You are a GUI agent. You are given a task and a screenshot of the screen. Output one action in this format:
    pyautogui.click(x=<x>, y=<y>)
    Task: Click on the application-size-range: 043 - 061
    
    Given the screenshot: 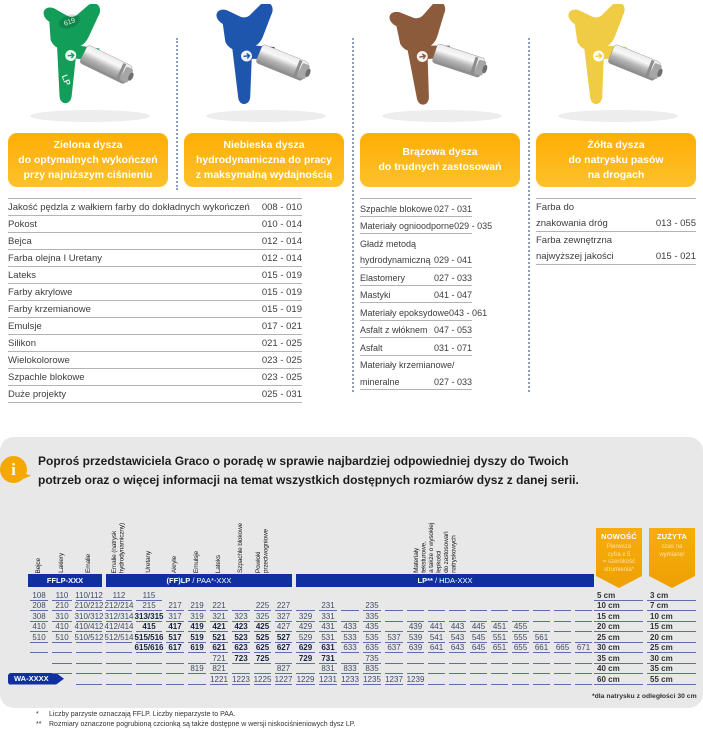 What is the action you would take?
    pyautogui.click(x=468, y=312)
    